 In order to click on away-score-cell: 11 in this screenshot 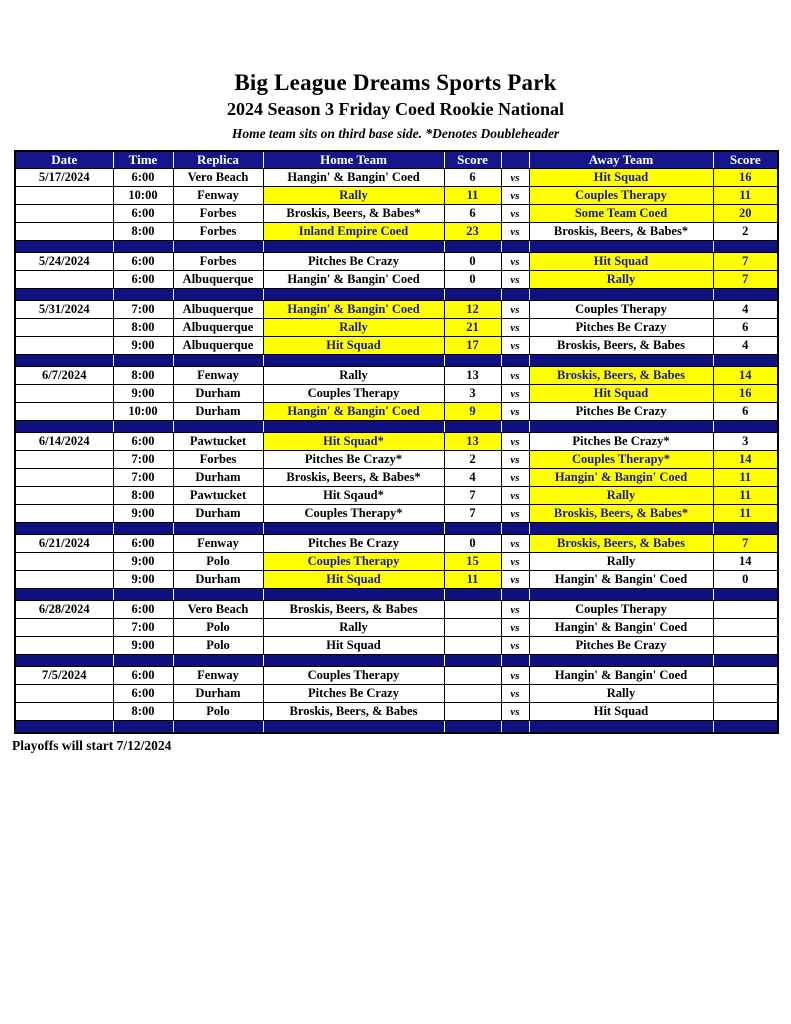, I will do `click(745, 196)`.